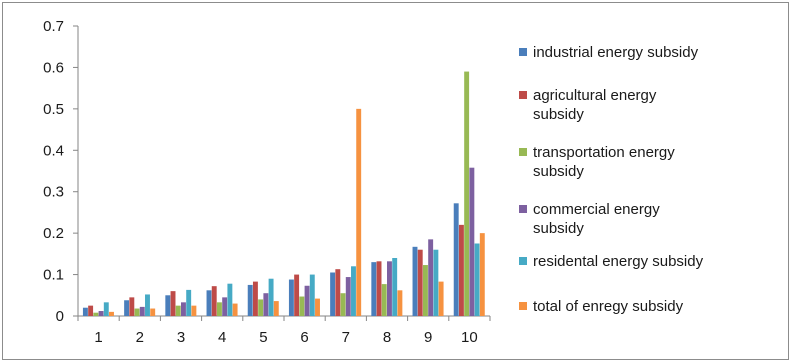 The image size is (791, 362). What do you see at coordinates (61, 171) in the screenshot?
I see `y-axis: 0 0.1 0.2 0.3 0.4 0.5 0.6 0.7` at bounding box center [61, 171].